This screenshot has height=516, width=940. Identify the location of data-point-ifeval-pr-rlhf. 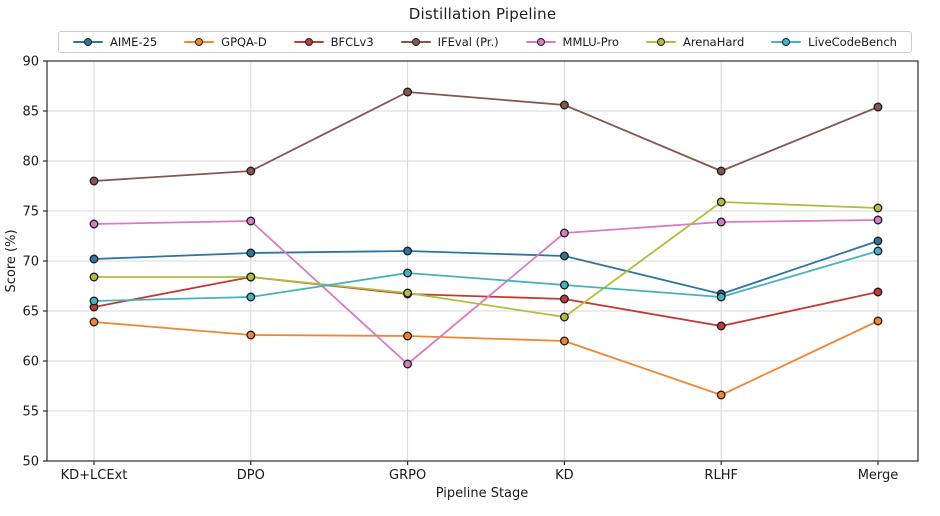
(721, 171).